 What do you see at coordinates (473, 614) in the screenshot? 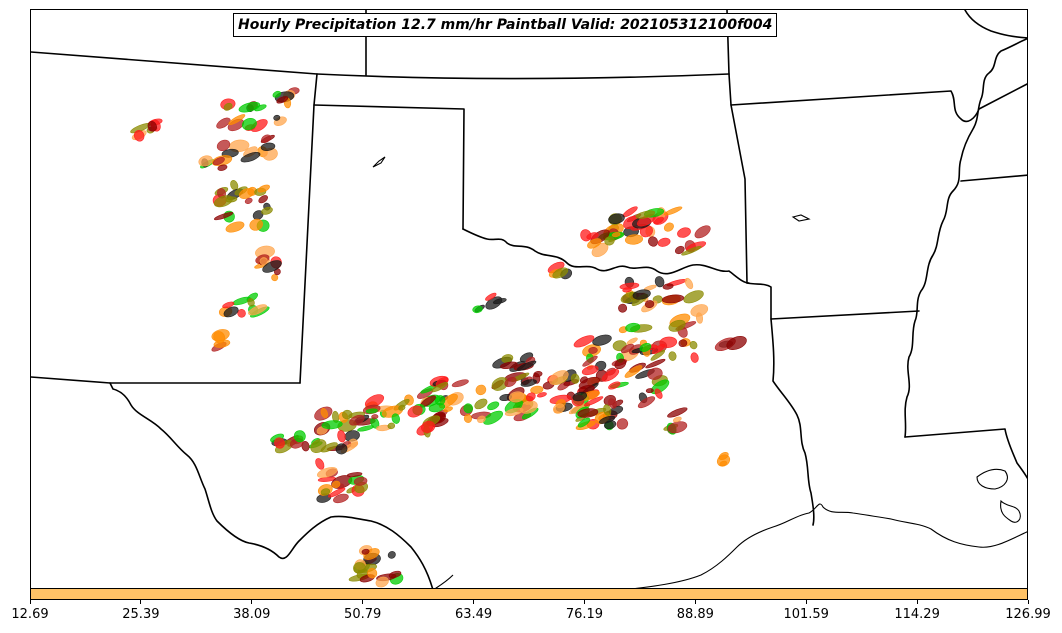
I see `colorbar-tick-label: 63.49` at bounding box center [473, 614].